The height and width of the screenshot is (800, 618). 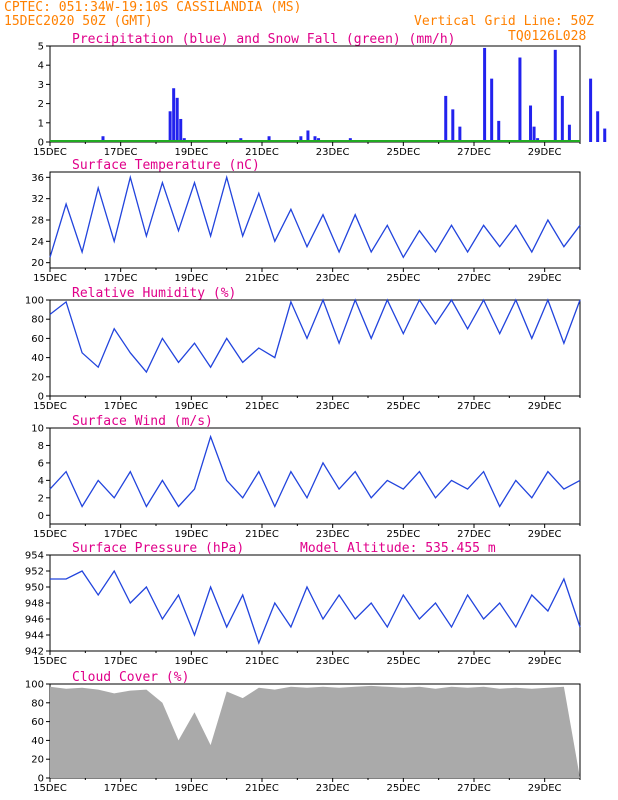 What do you see at coordinates (474, 661) in the screenshot?
I see `pressure-xtick-label: 27DEC` at bounding box center [474, 661].